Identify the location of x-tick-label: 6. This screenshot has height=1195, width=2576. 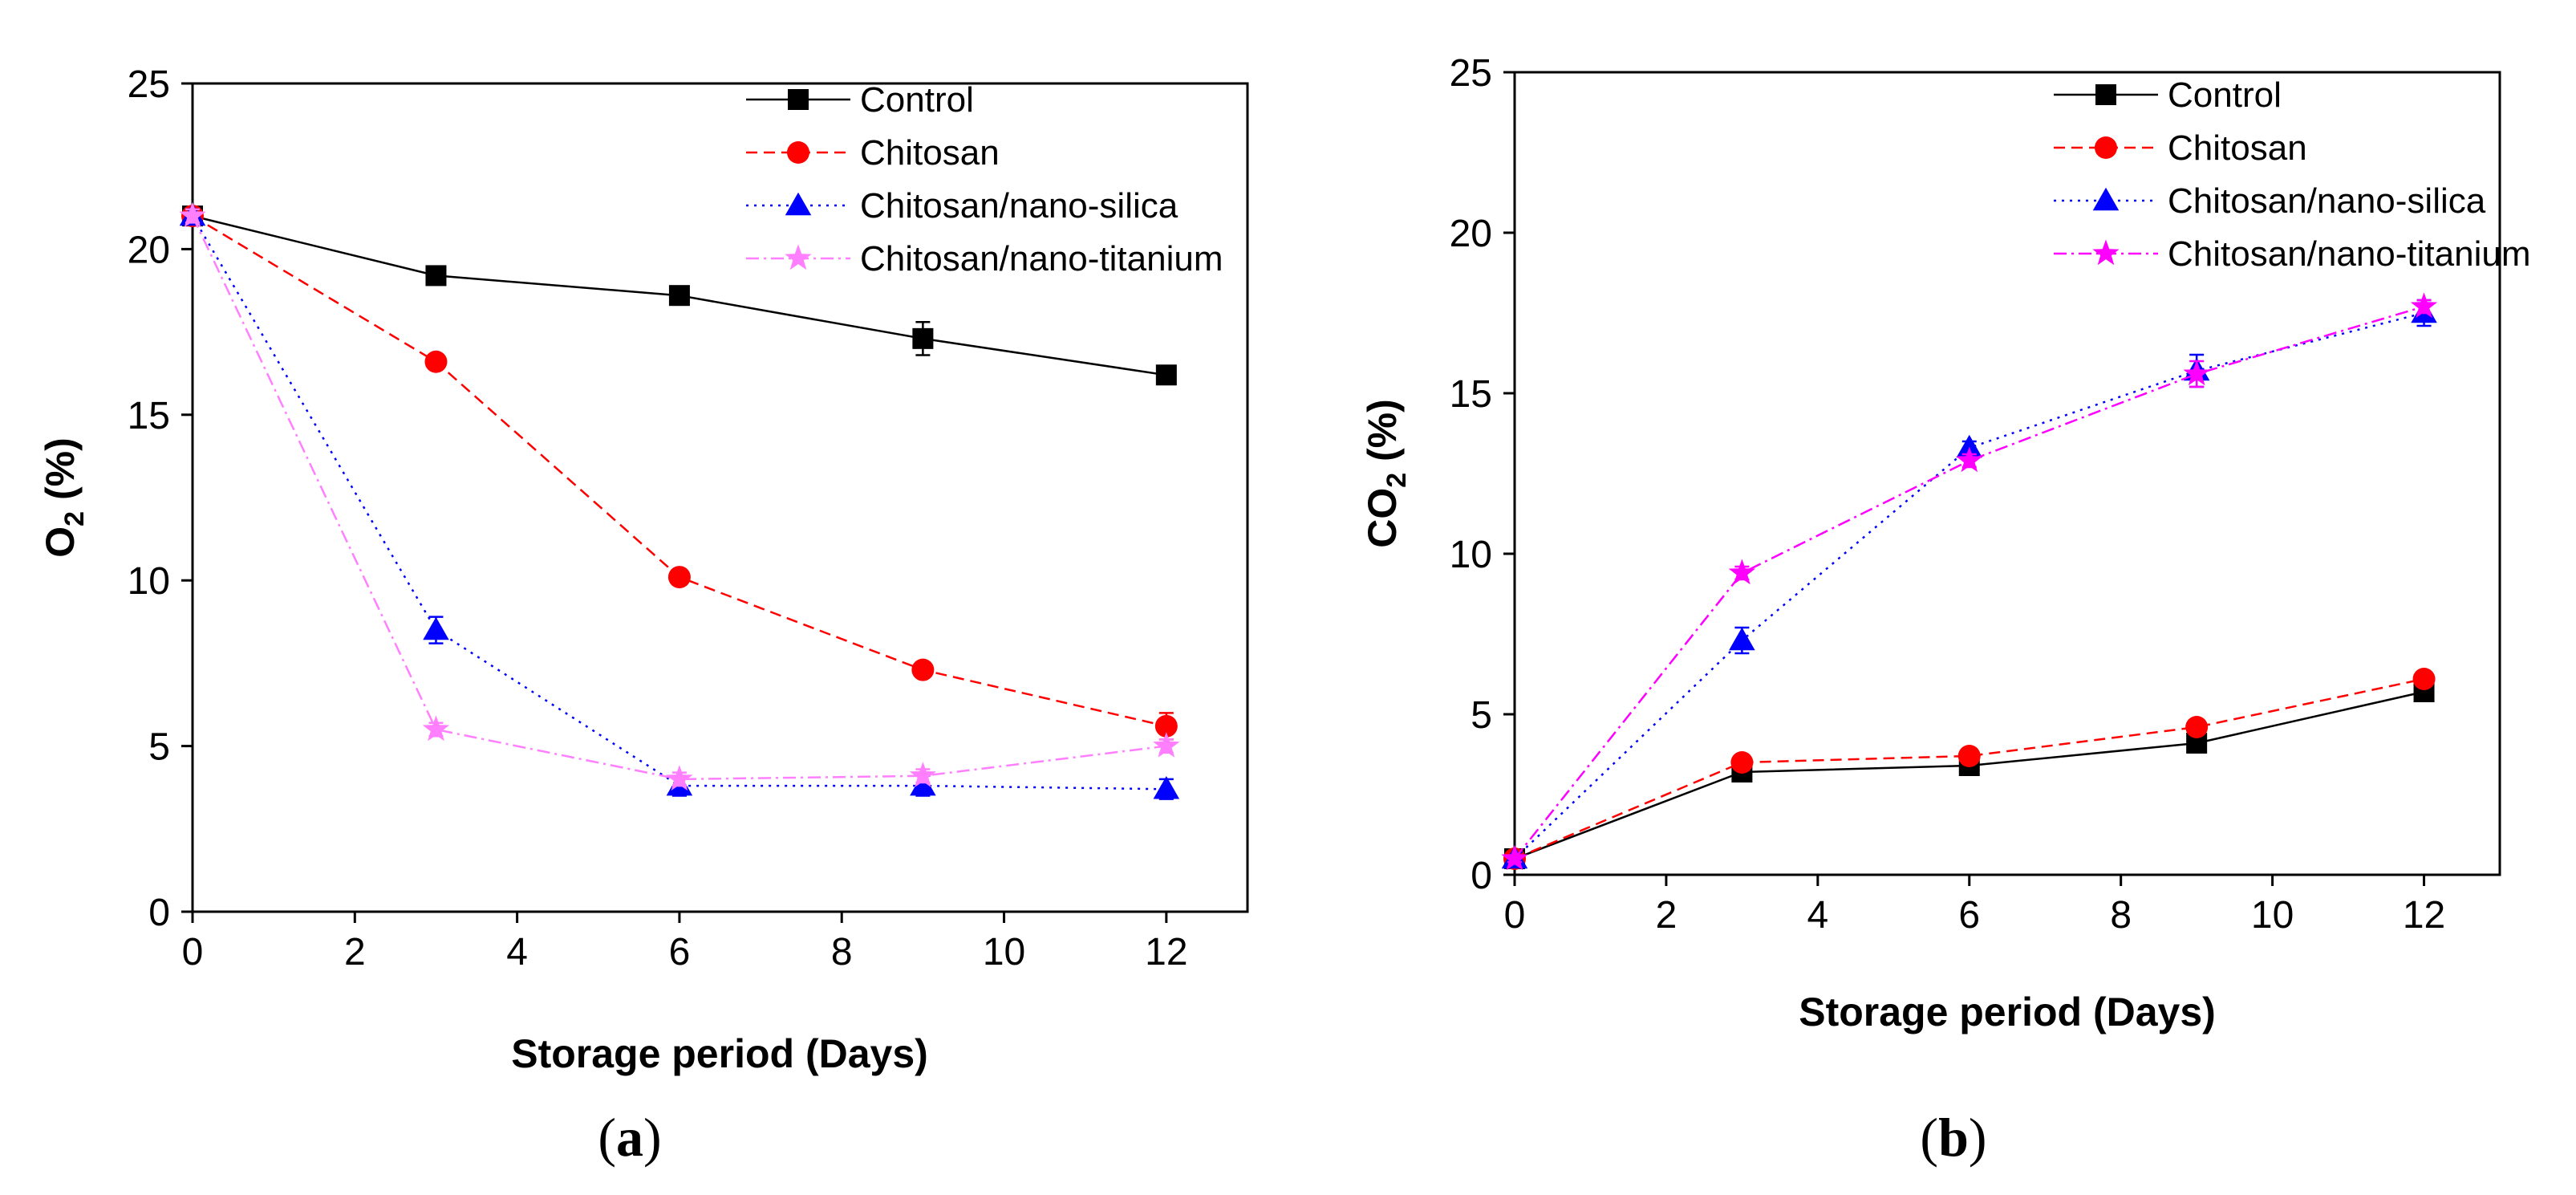
(680, 952).